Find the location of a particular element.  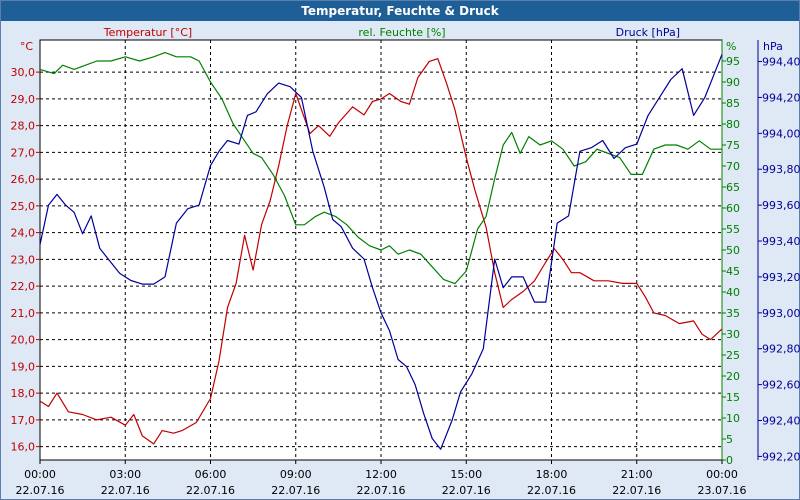

humidity-tick-label: 0 is located at coordinates (729, 460).